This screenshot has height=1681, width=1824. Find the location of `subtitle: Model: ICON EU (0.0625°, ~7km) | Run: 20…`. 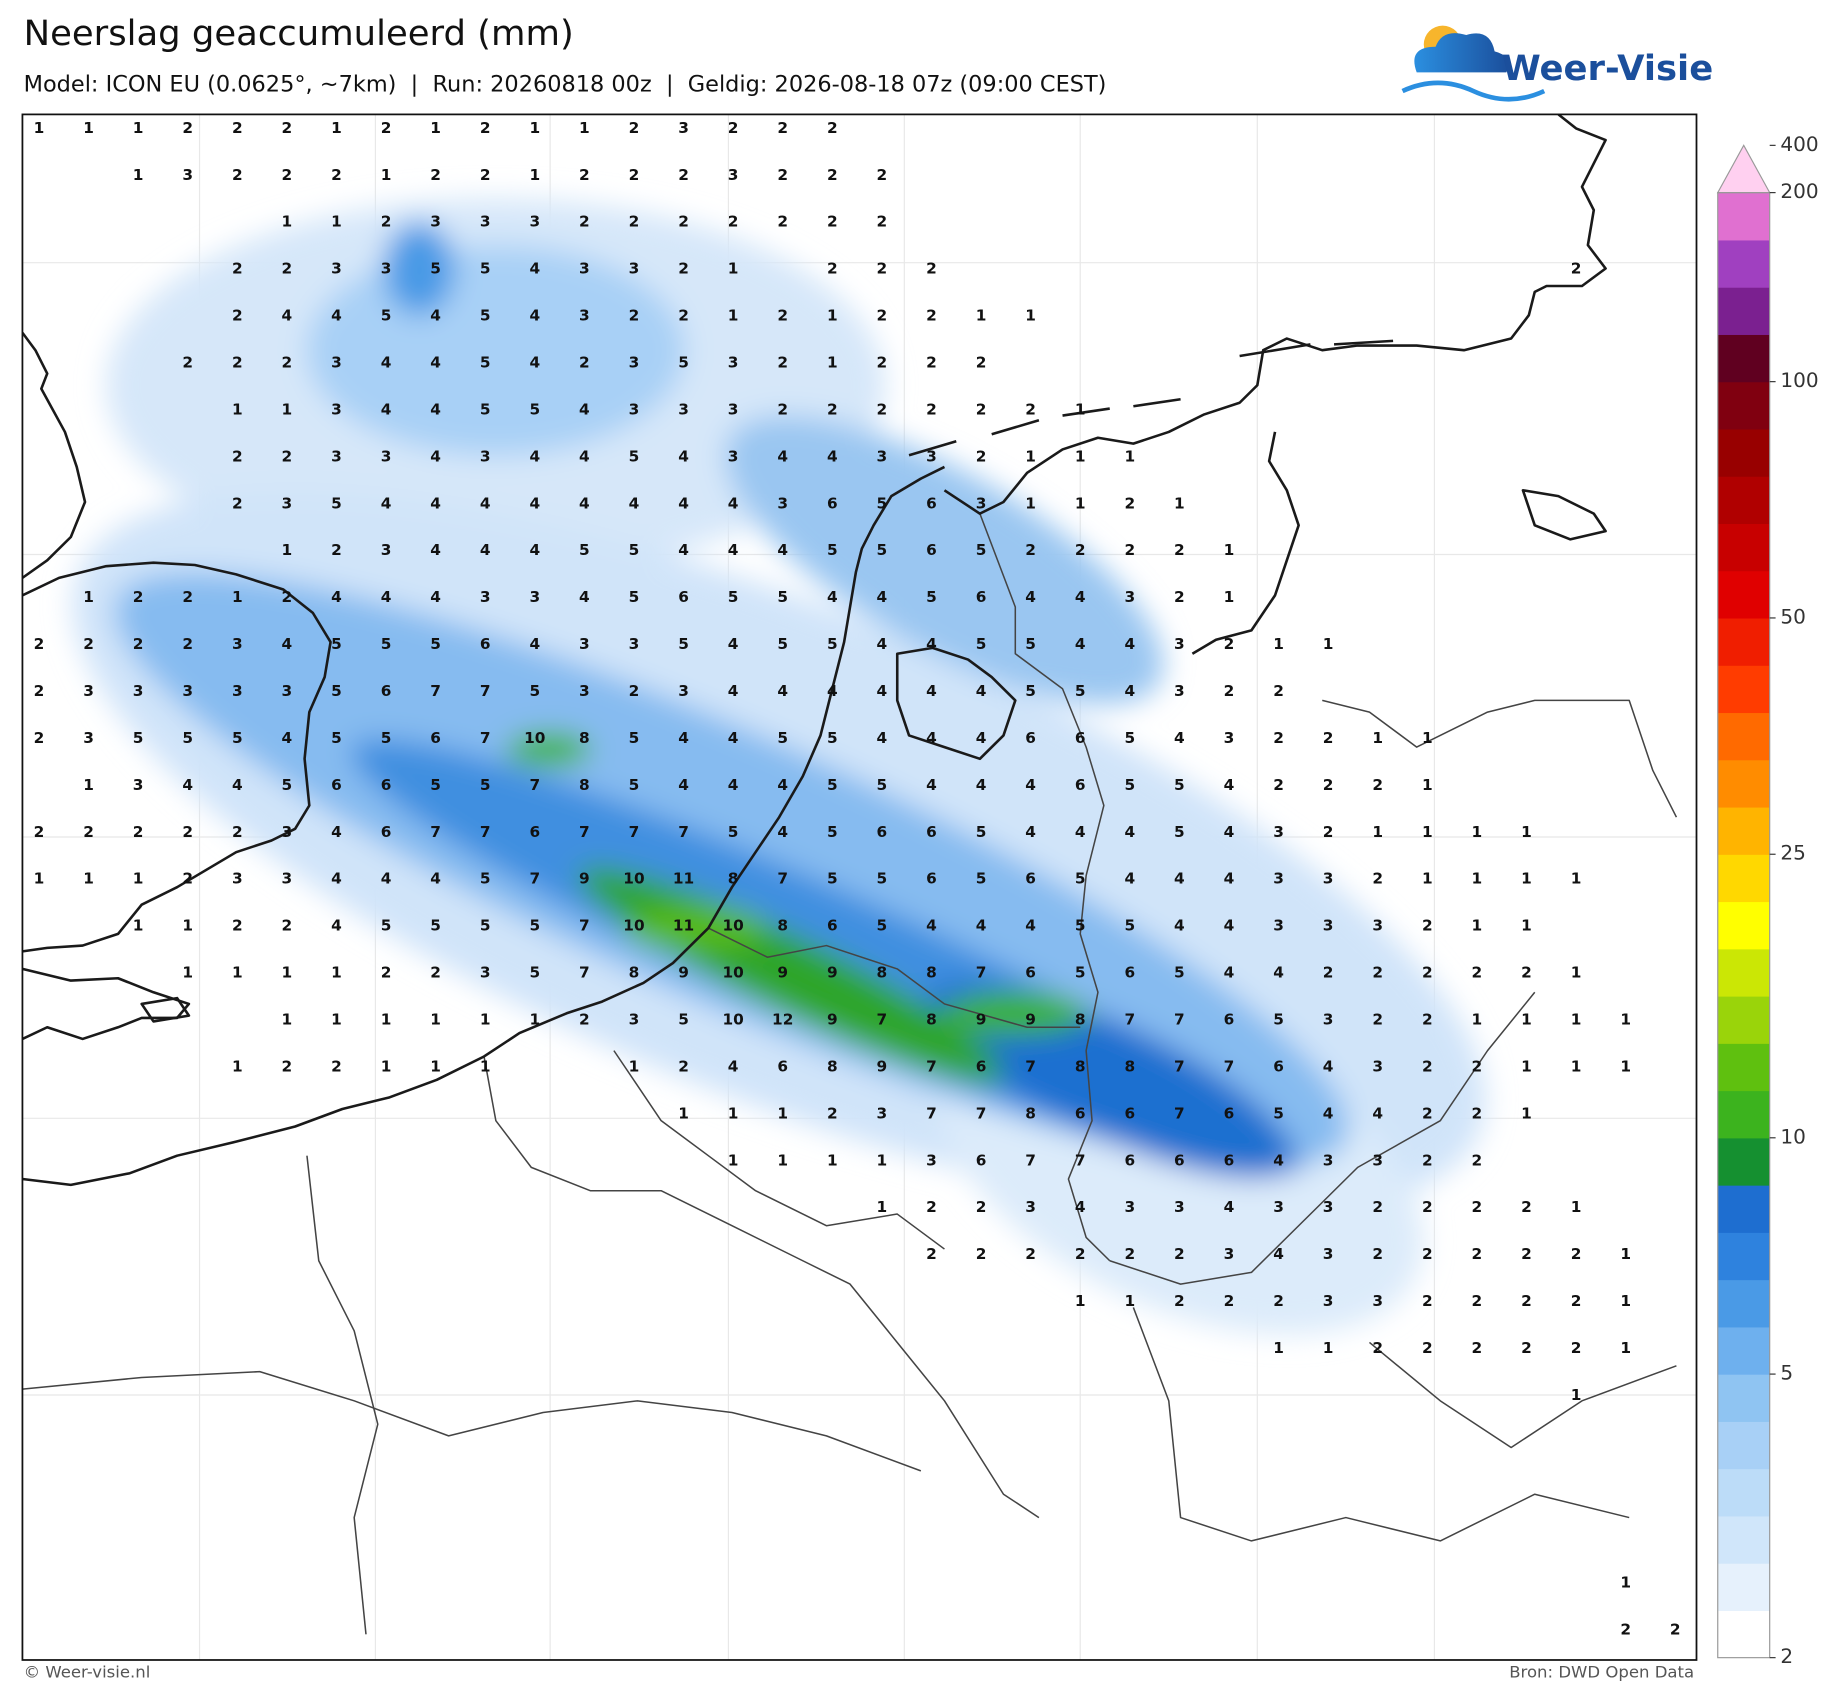

subtitle: Model: ICON EU (0.0625°, ~7km) | Run: 20… is located at coordinates (565, 85).